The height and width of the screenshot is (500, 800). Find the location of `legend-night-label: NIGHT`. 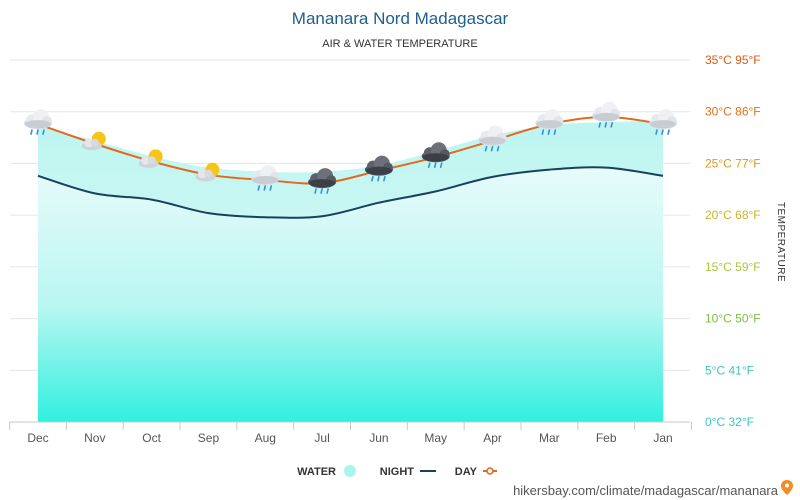

legend-night-label: NIGHT is located at coordinates (397, 472).